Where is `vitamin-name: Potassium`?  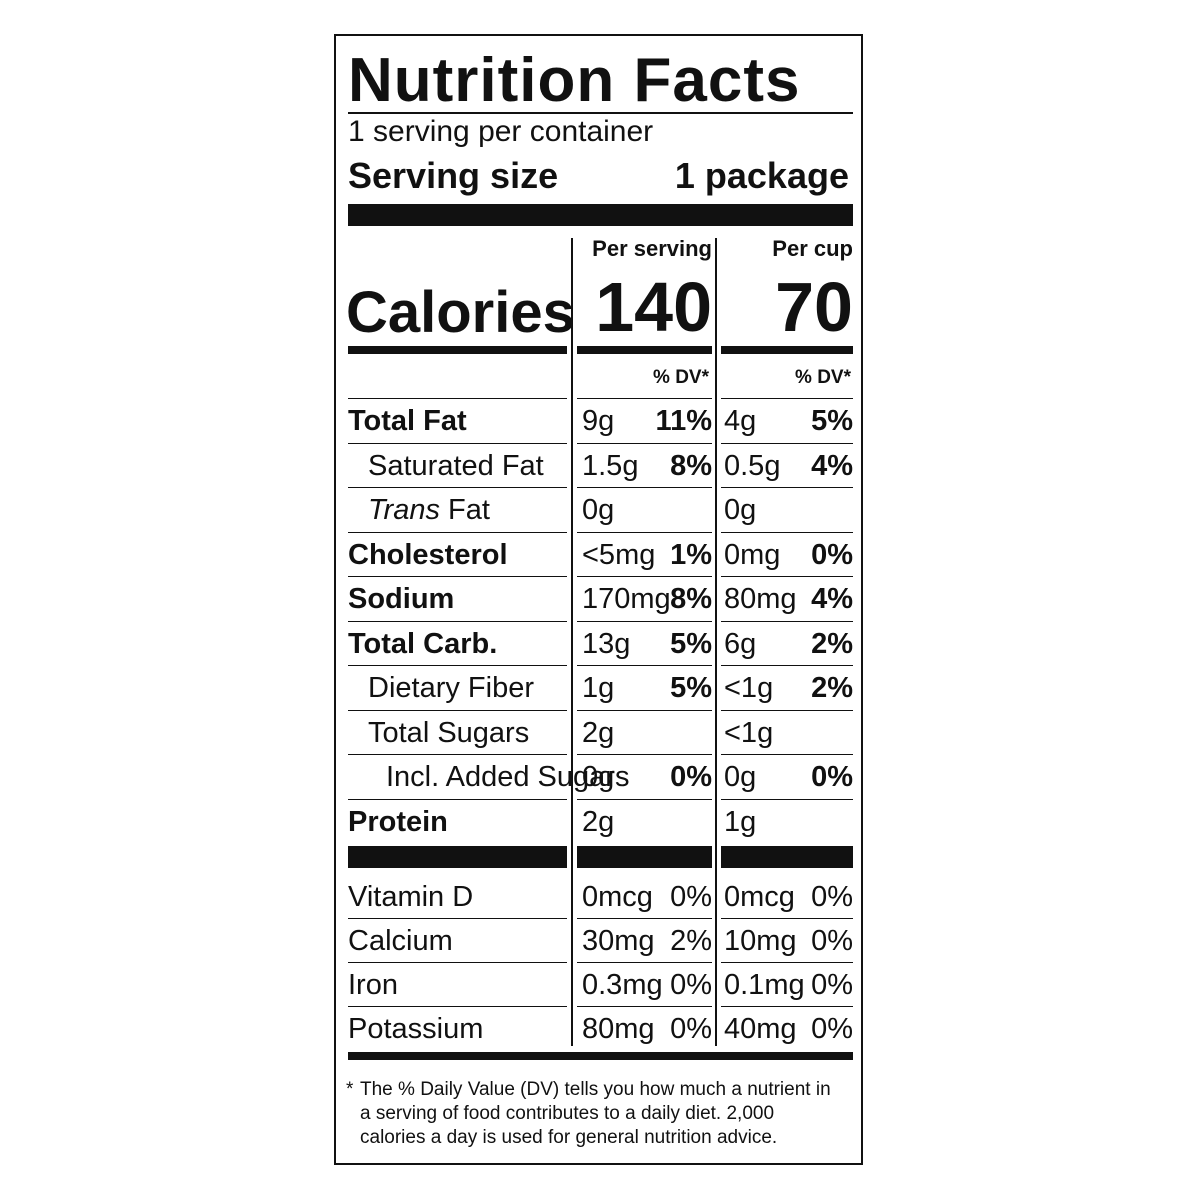 vitamin-name: Potassium is located at coordinates (416, 1029).